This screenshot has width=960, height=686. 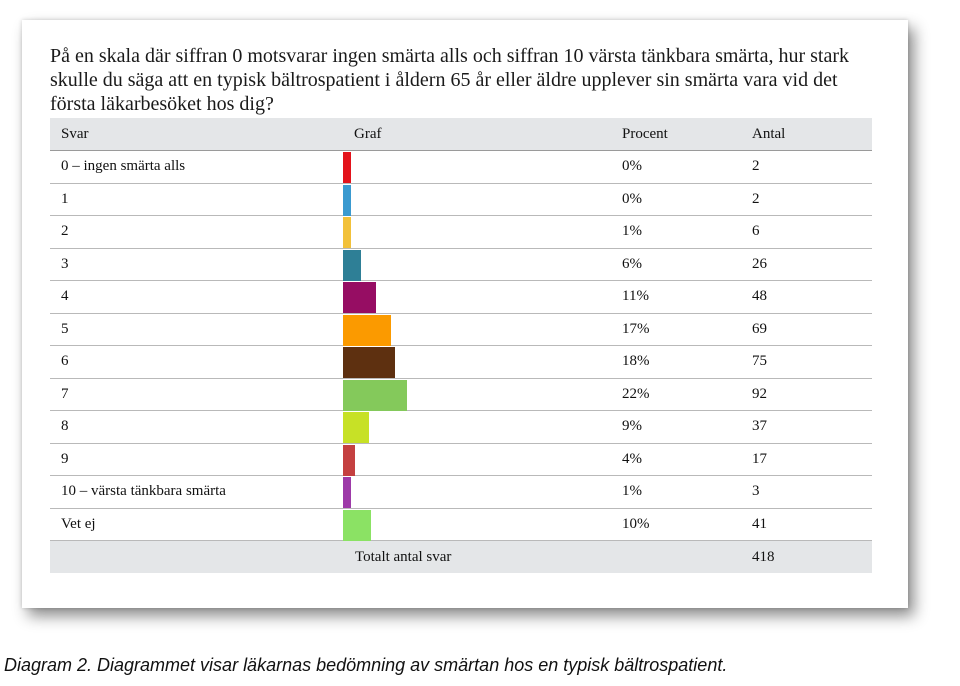 What do you see at coordinates (759, 328) in the screenshot?
I see `row-count: 69` at bounding box center [759, 328].